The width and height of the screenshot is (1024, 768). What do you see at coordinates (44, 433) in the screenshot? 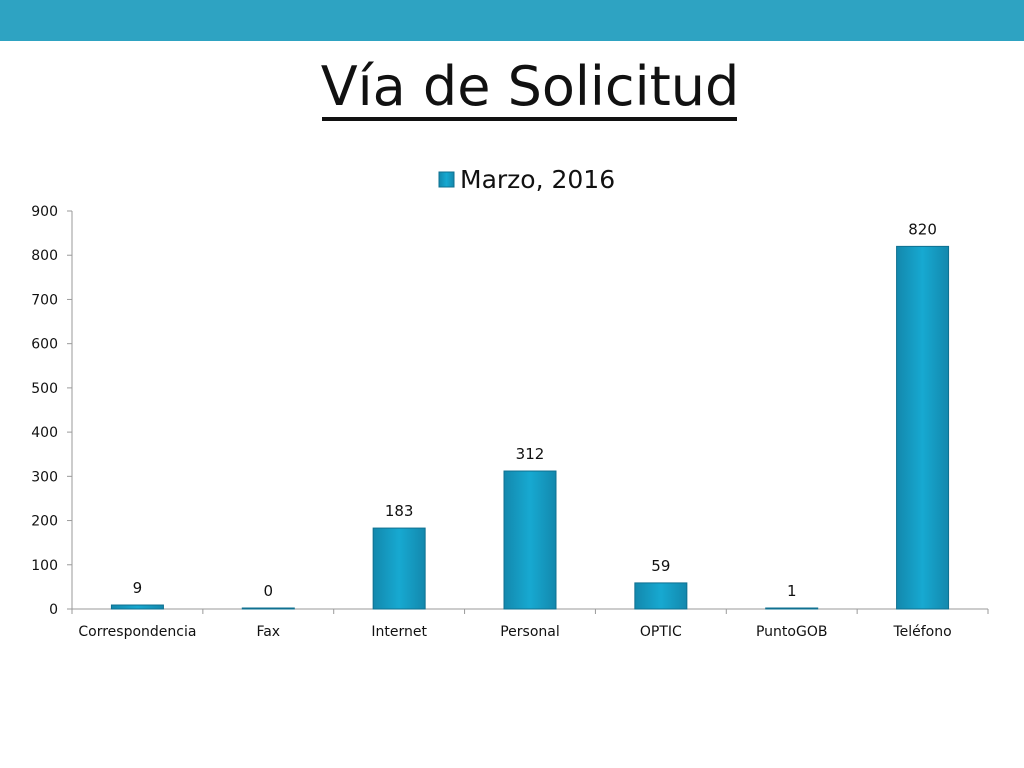
I see `y-tick-label: 400` at bounding box center [44, 433].